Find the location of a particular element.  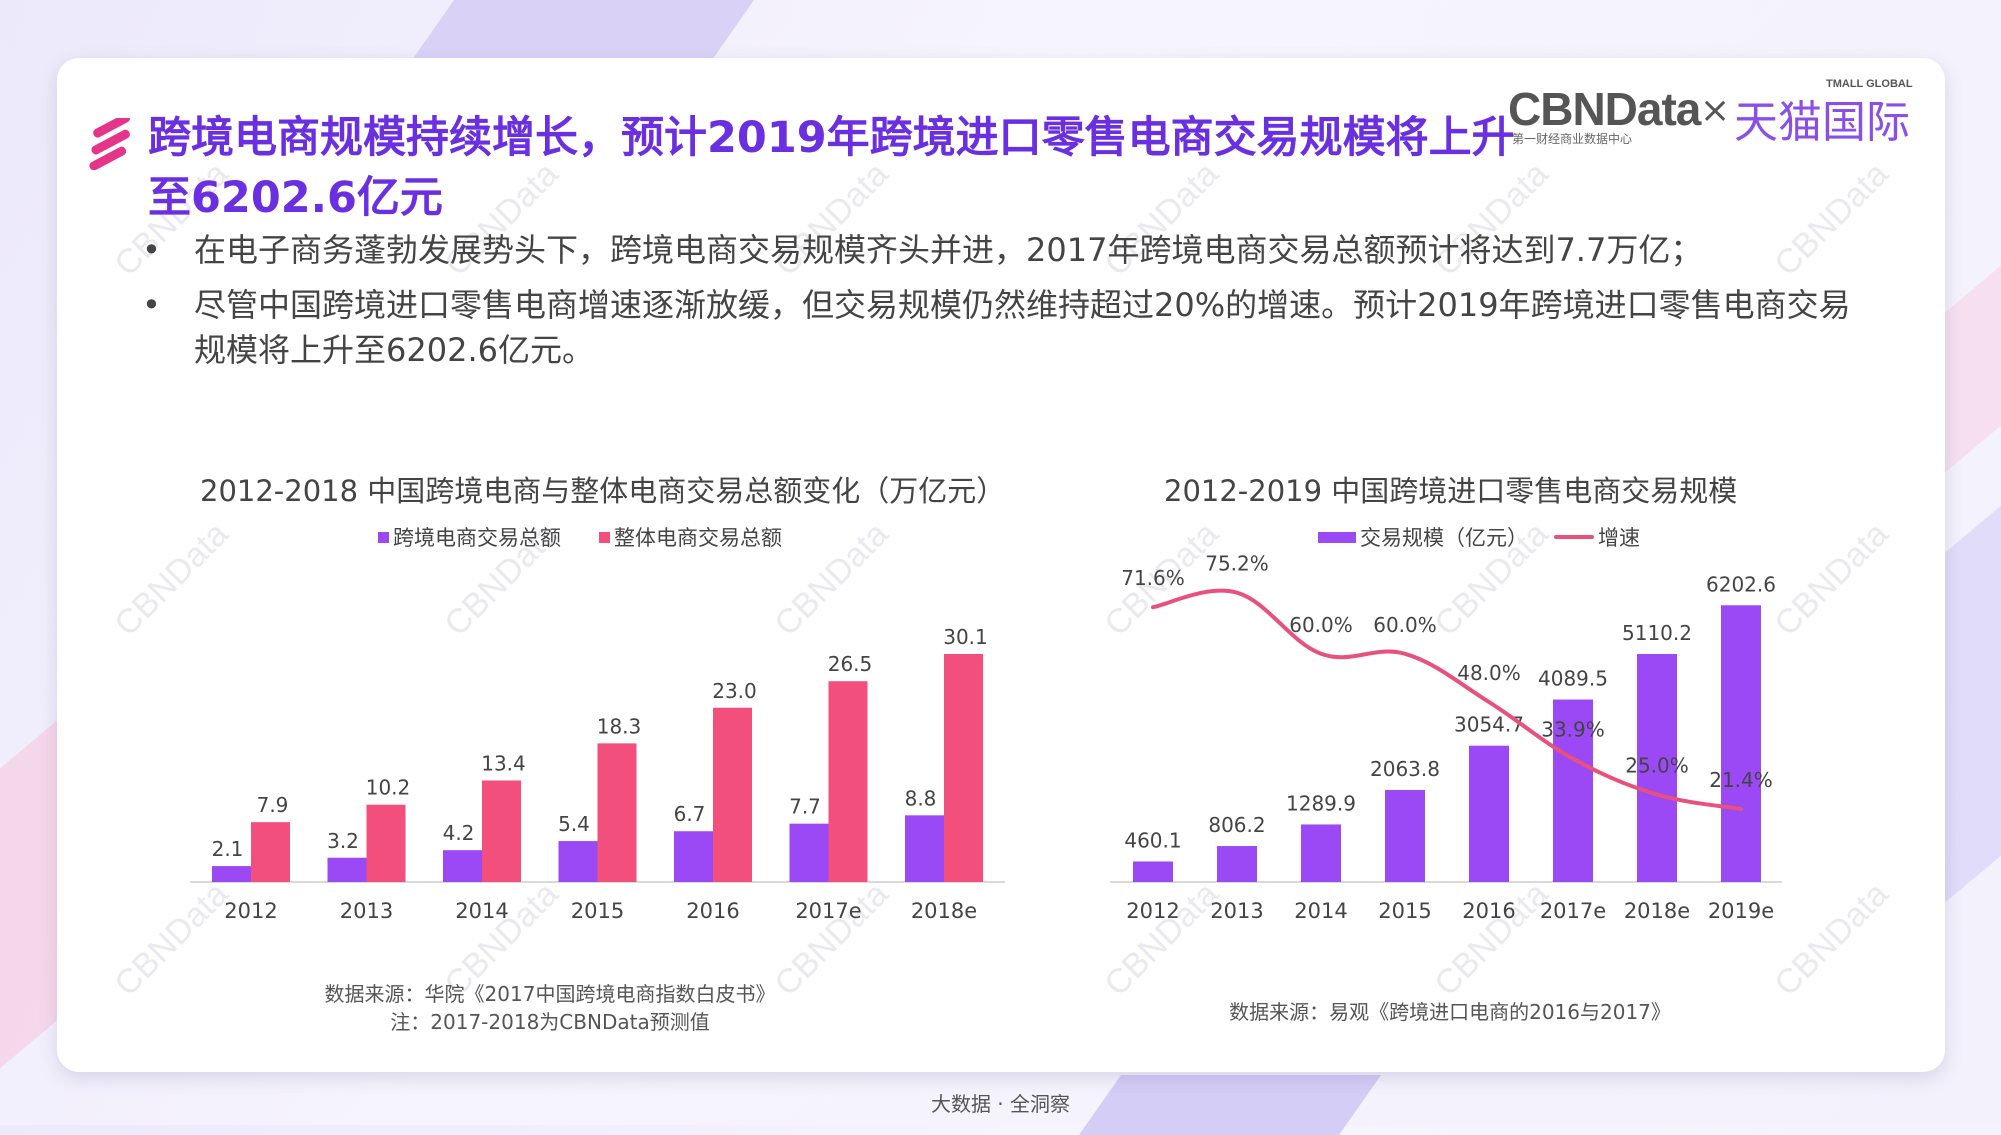

growth-line is located at coordinates (1447, 699).